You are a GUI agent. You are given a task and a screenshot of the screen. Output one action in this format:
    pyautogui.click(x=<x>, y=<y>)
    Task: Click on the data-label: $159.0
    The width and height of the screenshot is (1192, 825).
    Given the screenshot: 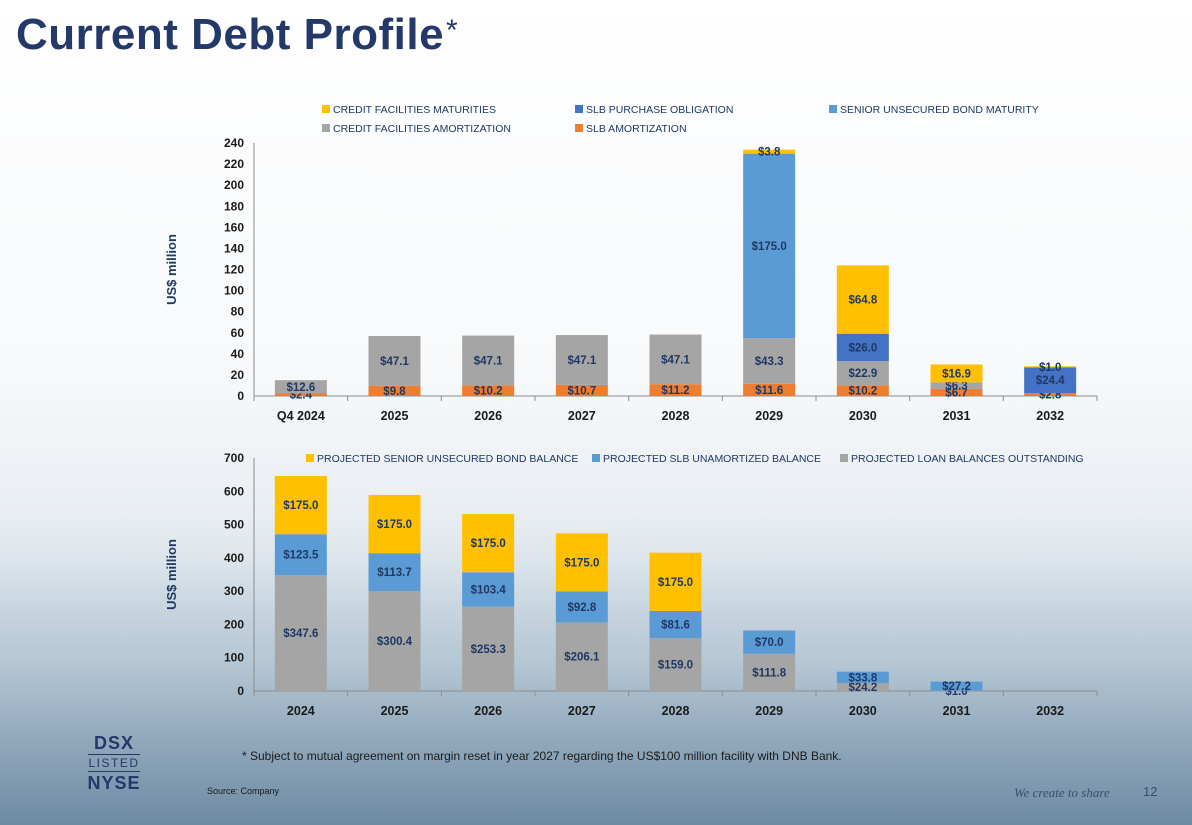 What is the action you would take?
    pyautogui.click(x=675, y=666)
    